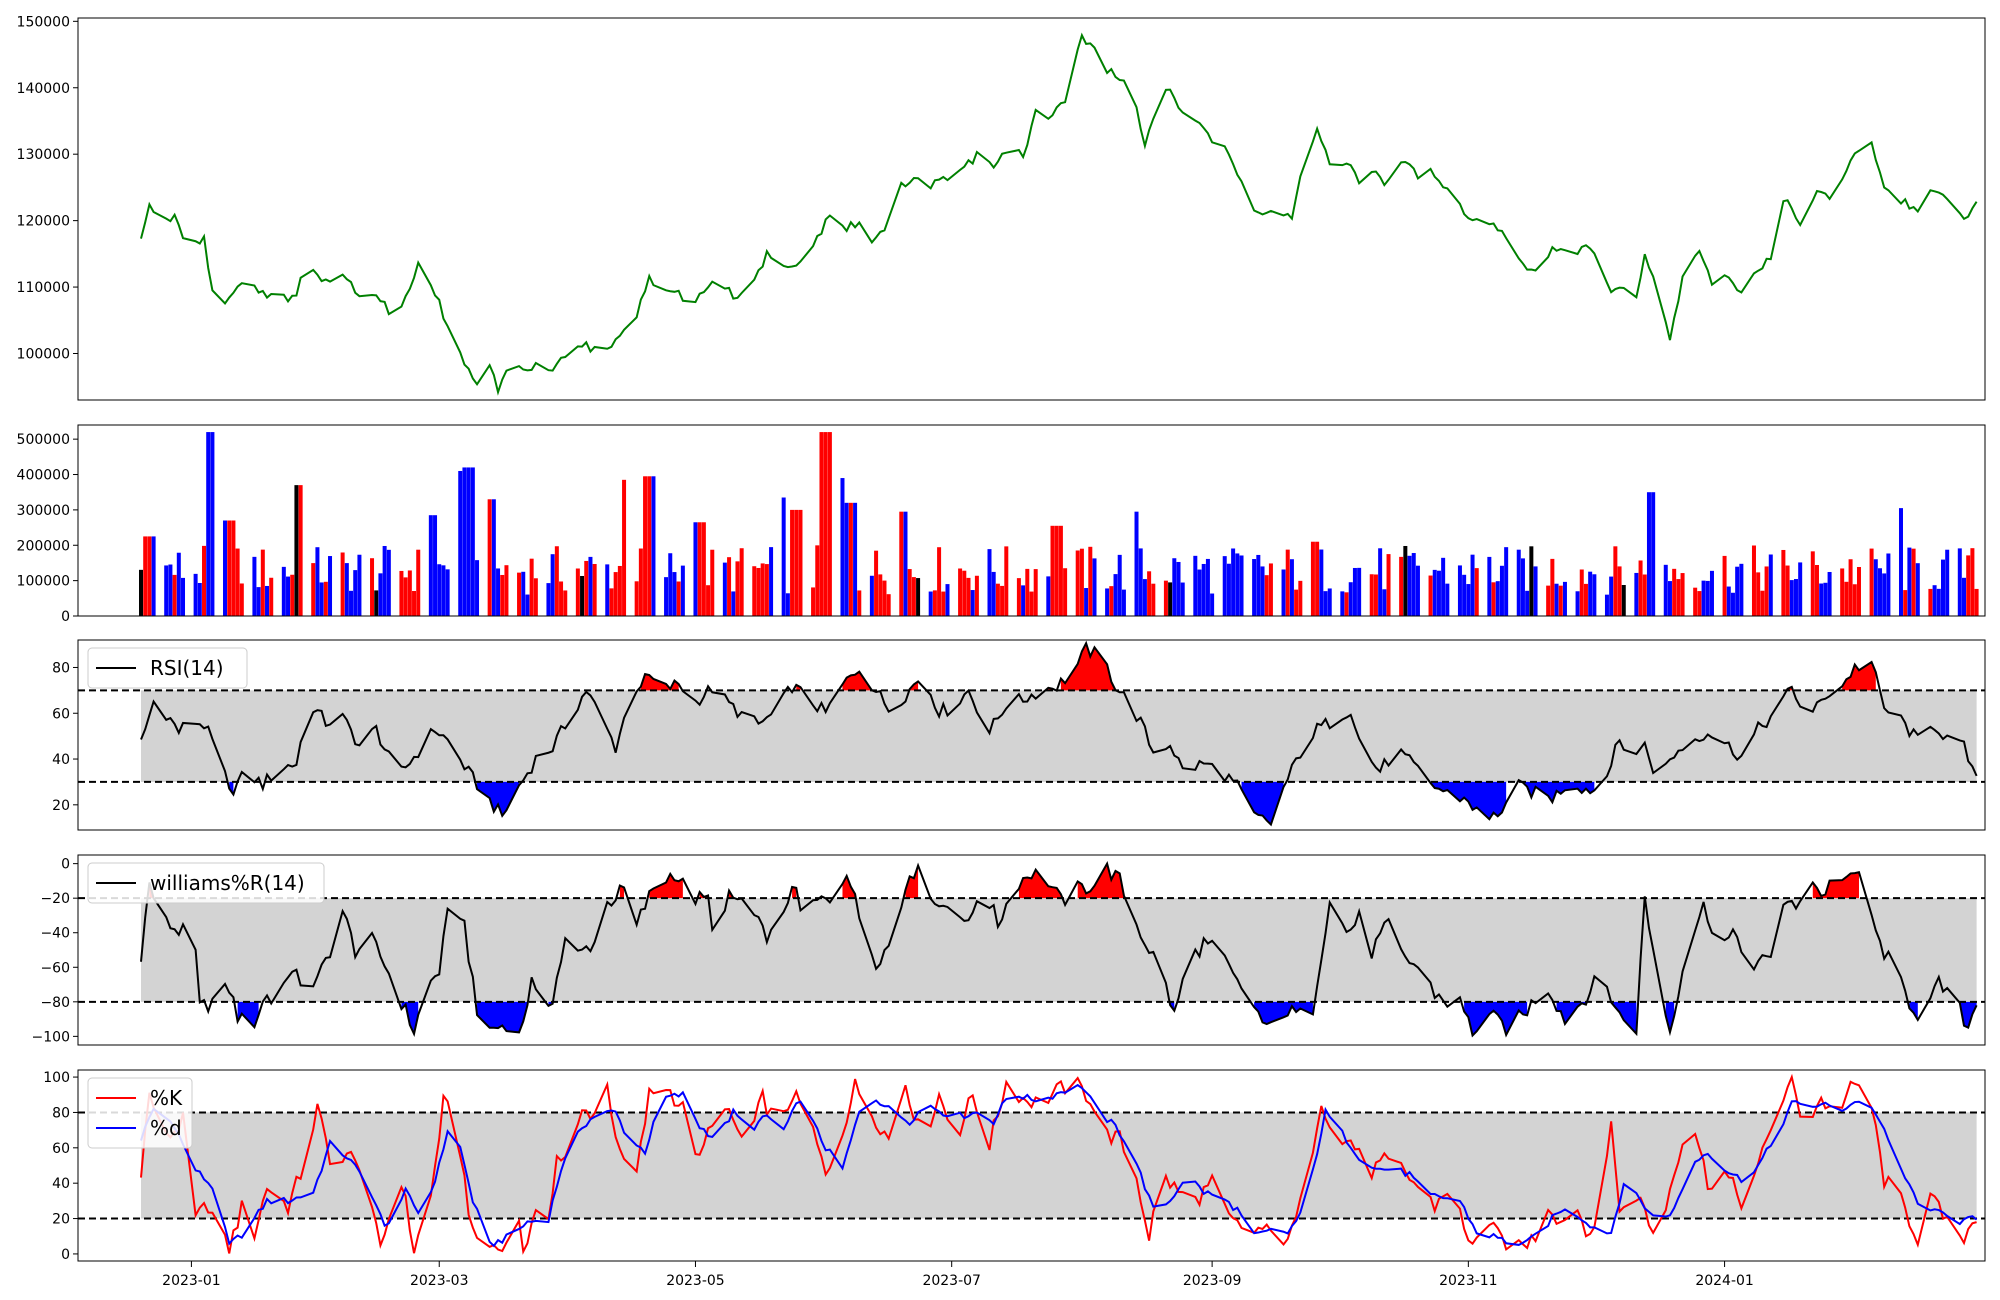  Describe the element at coordinates (43, 155) in the screenshot. I see `price-ytick-label: 130000` at that location.